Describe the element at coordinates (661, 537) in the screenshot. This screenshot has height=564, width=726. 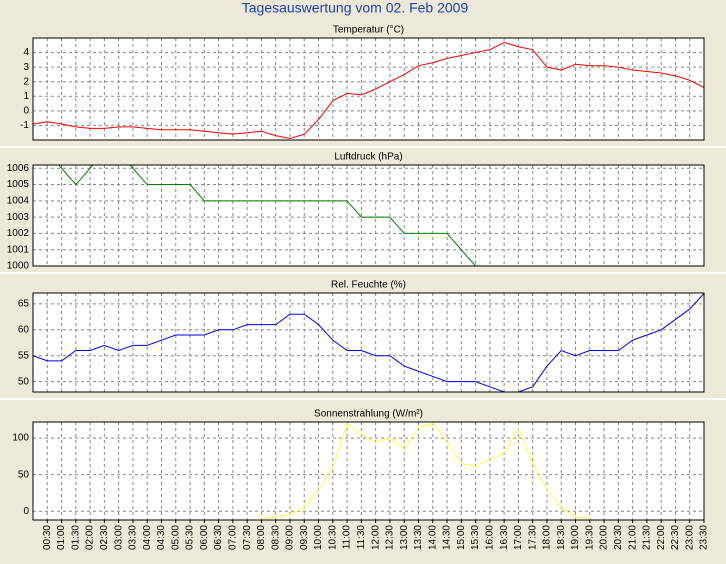
I see `x-tick-label: 22:00` at that location.